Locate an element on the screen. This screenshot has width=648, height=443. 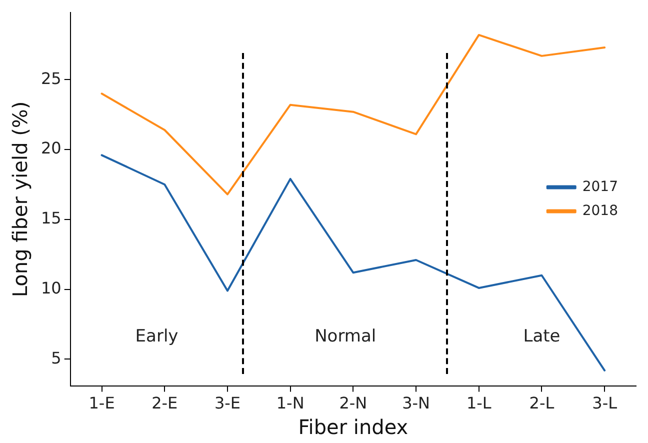
x-tick-label: 2-N is located at coordinates (353, 403).